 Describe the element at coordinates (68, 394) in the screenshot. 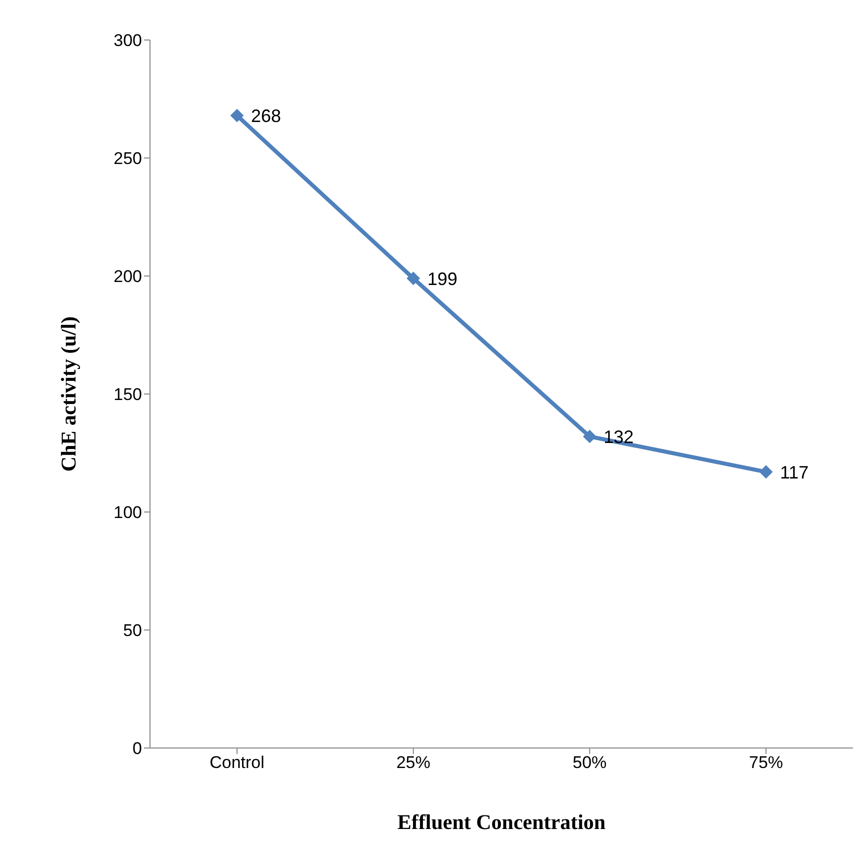

I see `y-axis-title: ChE activity (u/l)` at that location.